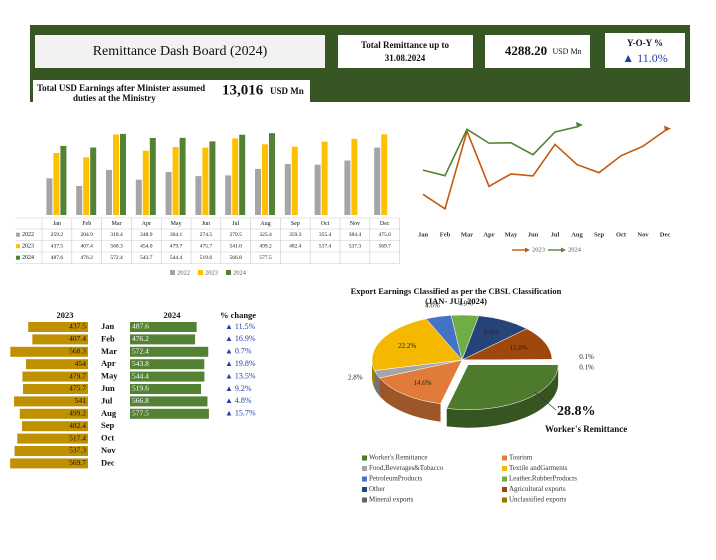 The width and height of the screenshot is (716, 560). Describe the element at coordinates (146, 235) in the screenshot. I see `data-label: 248.9` at that location.